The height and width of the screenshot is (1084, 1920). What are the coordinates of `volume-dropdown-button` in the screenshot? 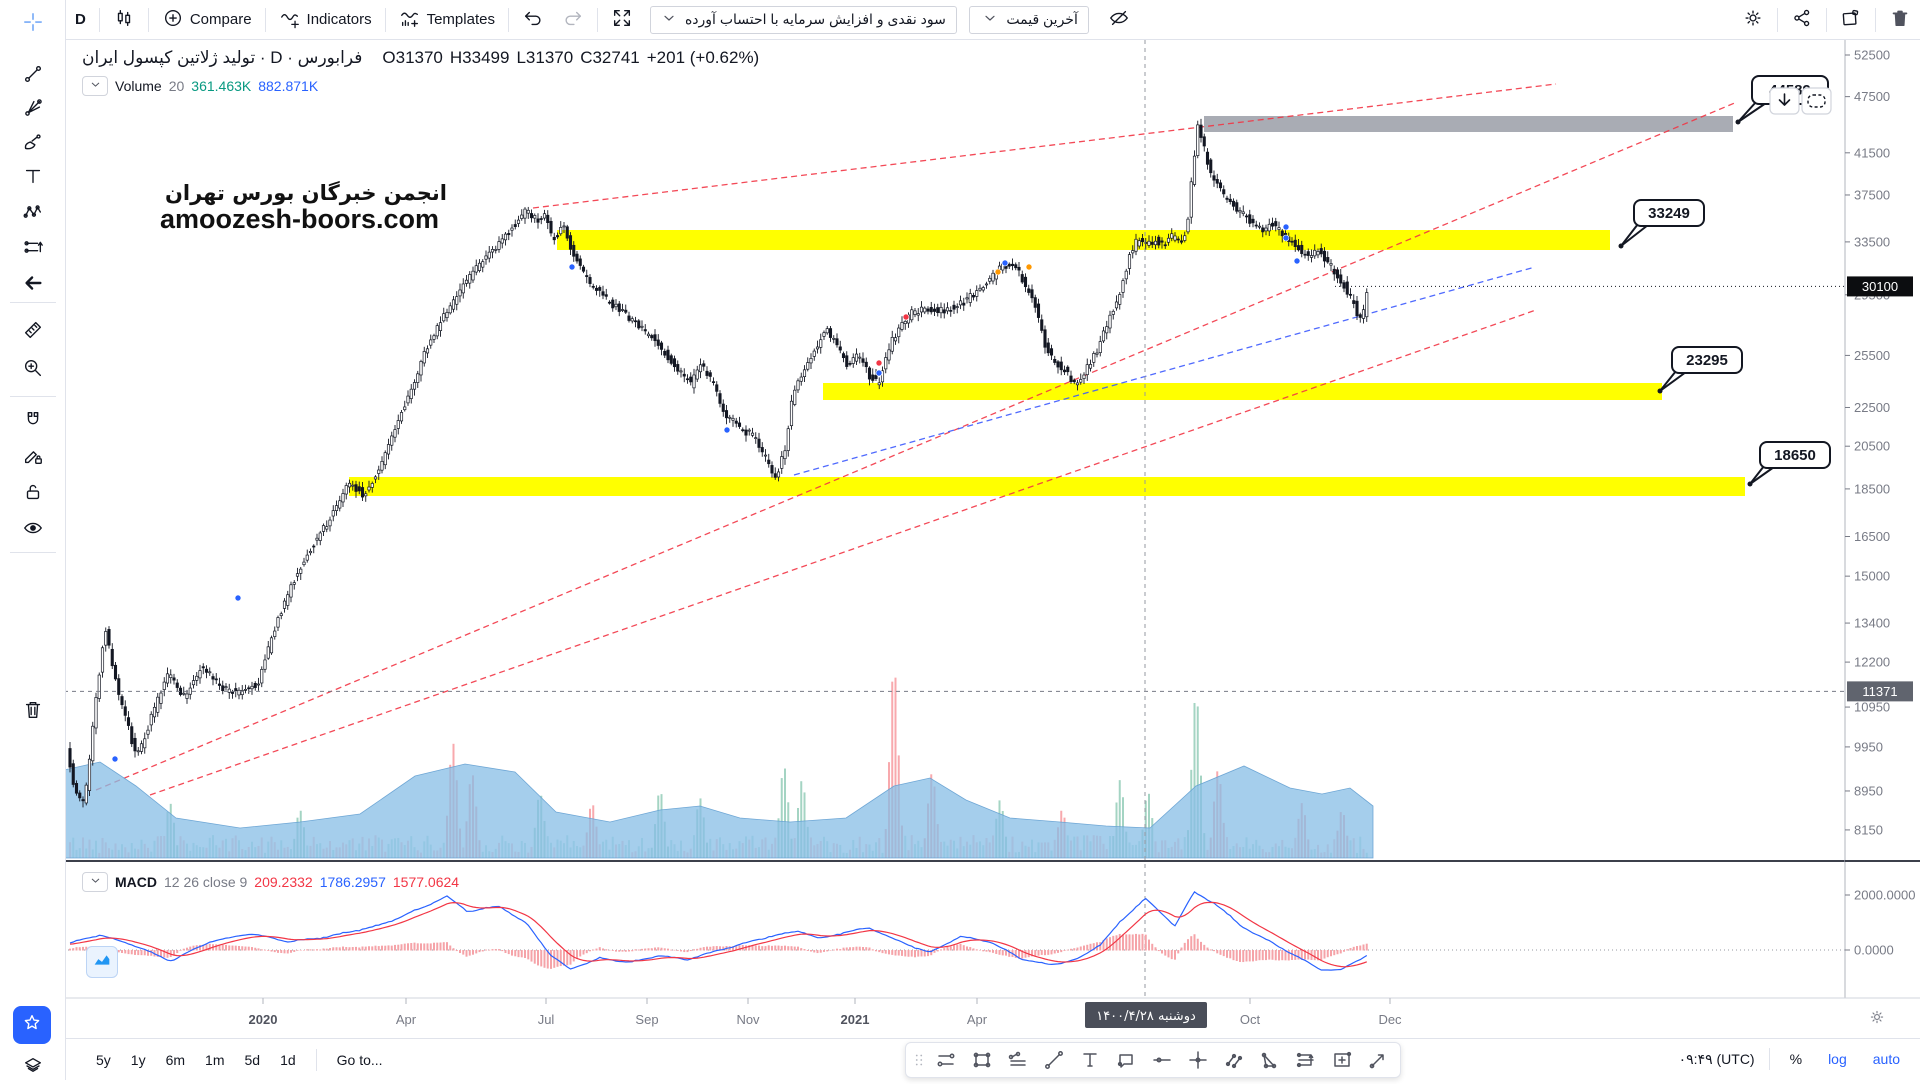 It's located at (95, 86).